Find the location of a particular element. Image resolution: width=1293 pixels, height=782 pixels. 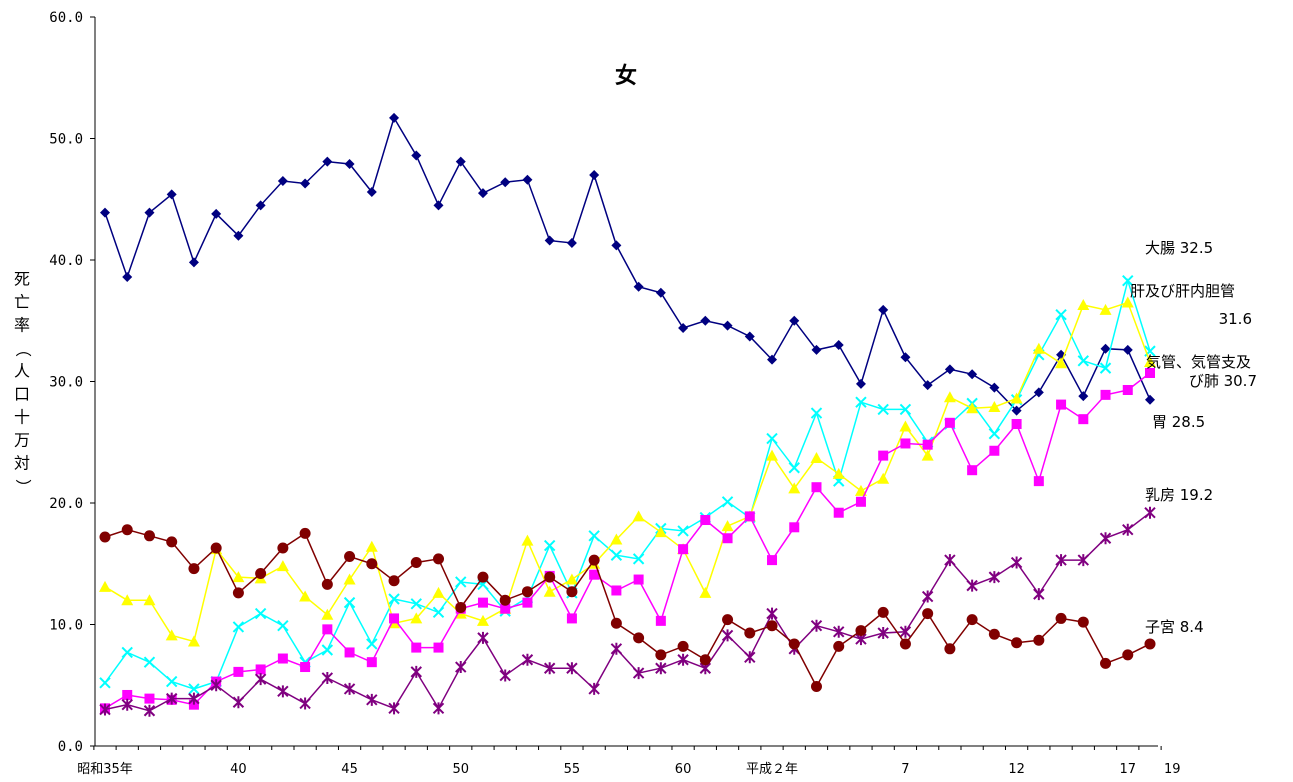

annotation-label: び肺 30.7 is located at coordinates (1223, 381).